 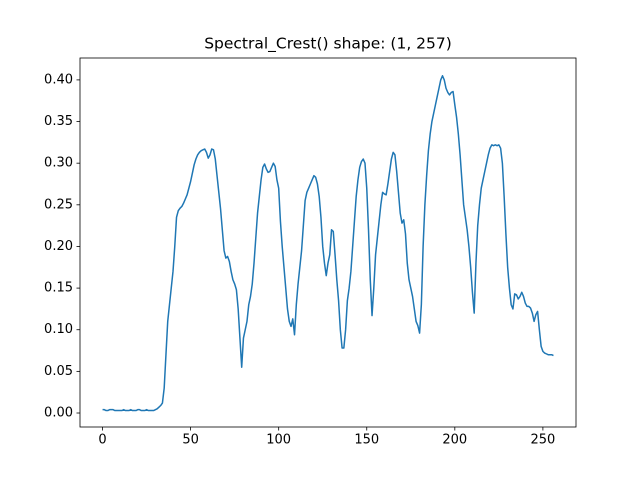 What do you see at coordinates (58, 371) in the screenshot?
I see `y-tick-label: 0.05` at bounding box center [58, 371].